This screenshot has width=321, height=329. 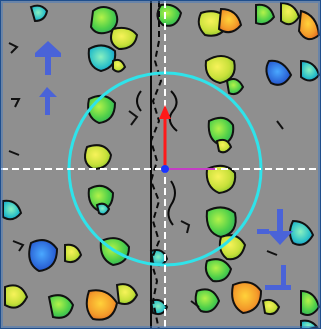 What do you see at coordinates (263, 231) in the screenshot?
I see `arrow-left-icon` at bounding box center [263, 231].